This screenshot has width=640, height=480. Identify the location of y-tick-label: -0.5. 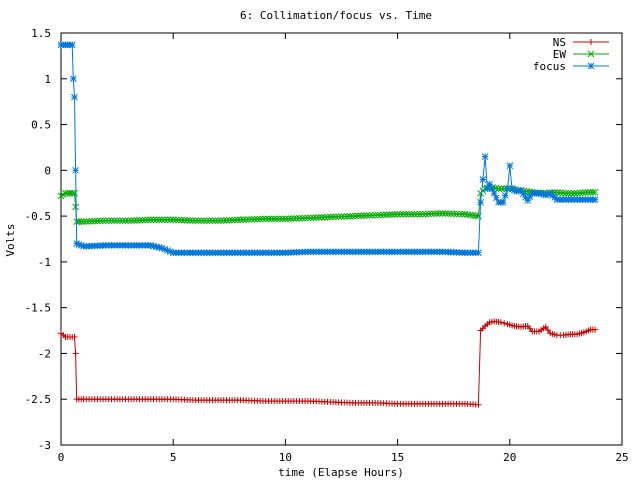
(38, 216).